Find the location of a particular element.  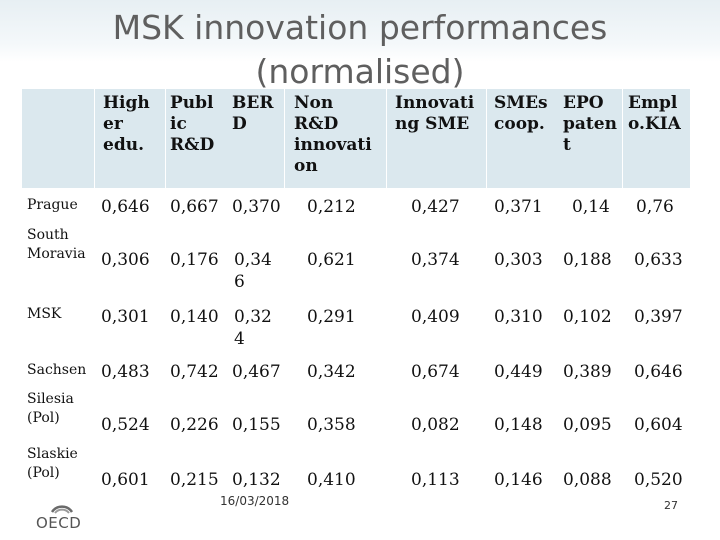

table-cell: 0,155 is located at coordinates (256, 425).